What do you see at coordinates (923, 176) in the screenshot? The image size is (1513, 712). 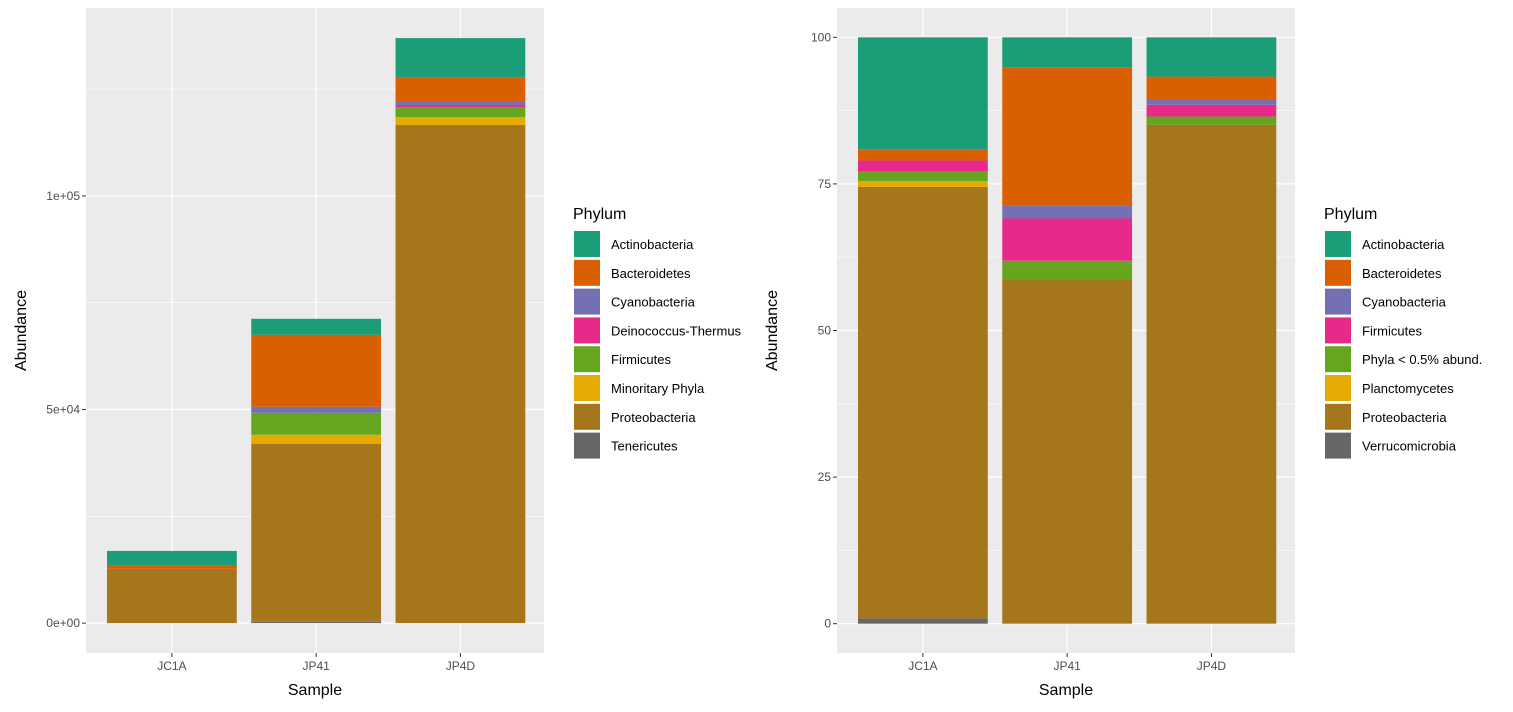 I see `bar-segment-JC1A-phyla-0-5-abund-` at bounding box center [923, 176].